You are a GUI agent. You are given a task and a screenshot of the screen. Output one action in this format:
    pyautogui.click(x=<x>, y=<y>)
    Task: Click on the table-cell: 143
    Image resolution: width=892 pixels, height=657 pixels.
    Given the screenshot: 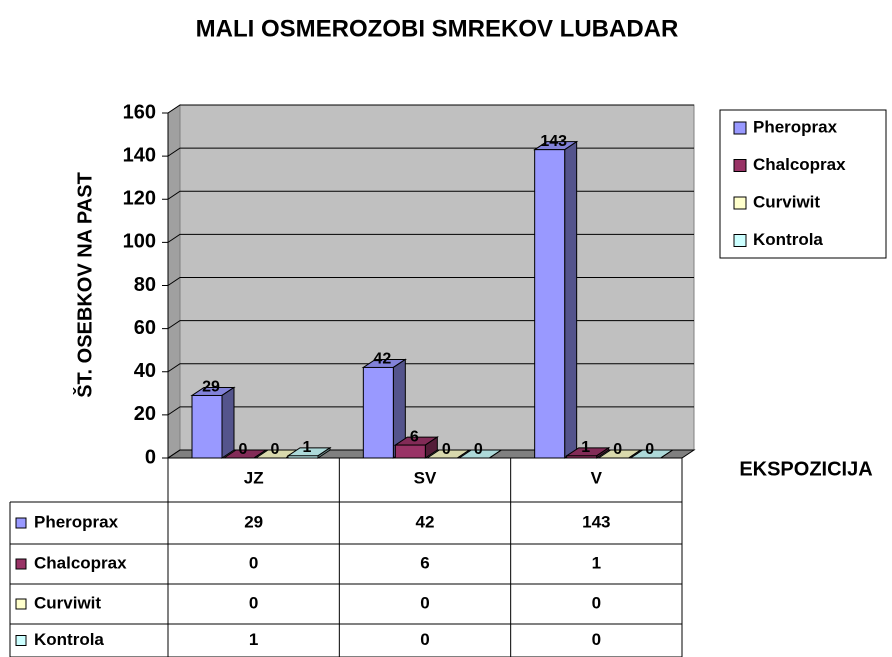 What is the action you would take?
    pyautogui.click(x=596, y=521)
    